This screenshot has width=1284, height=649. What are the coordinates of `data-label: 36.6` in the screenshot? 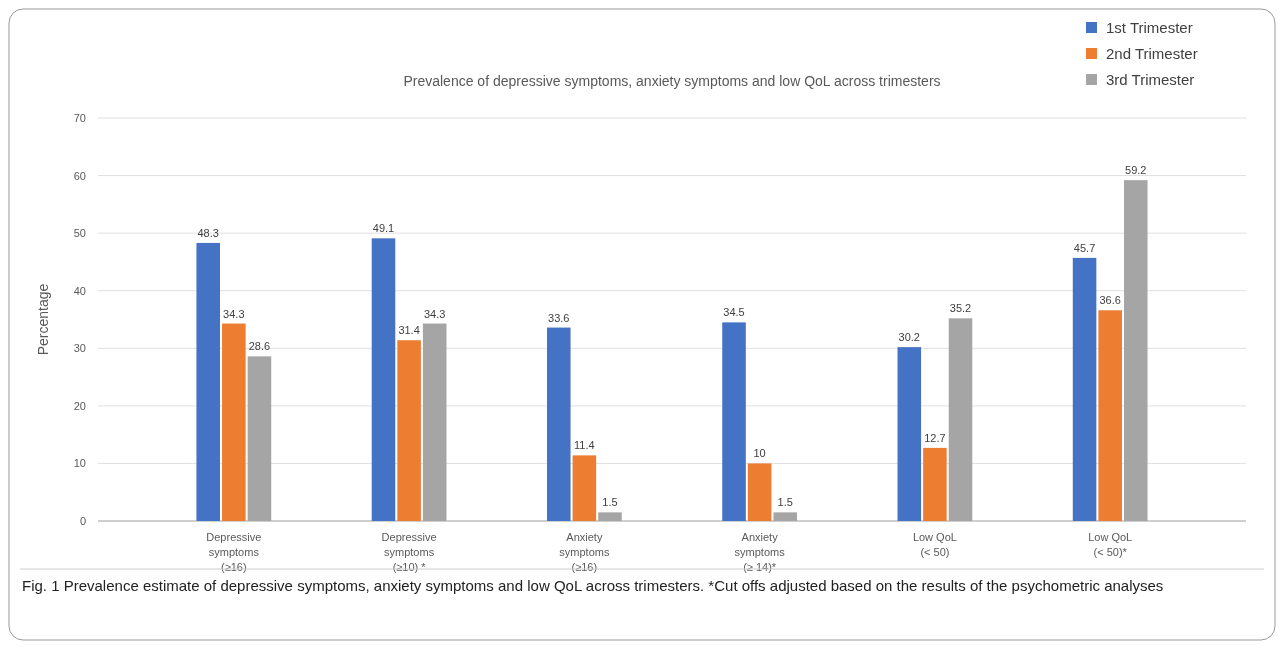 It's located at (1110, 300).